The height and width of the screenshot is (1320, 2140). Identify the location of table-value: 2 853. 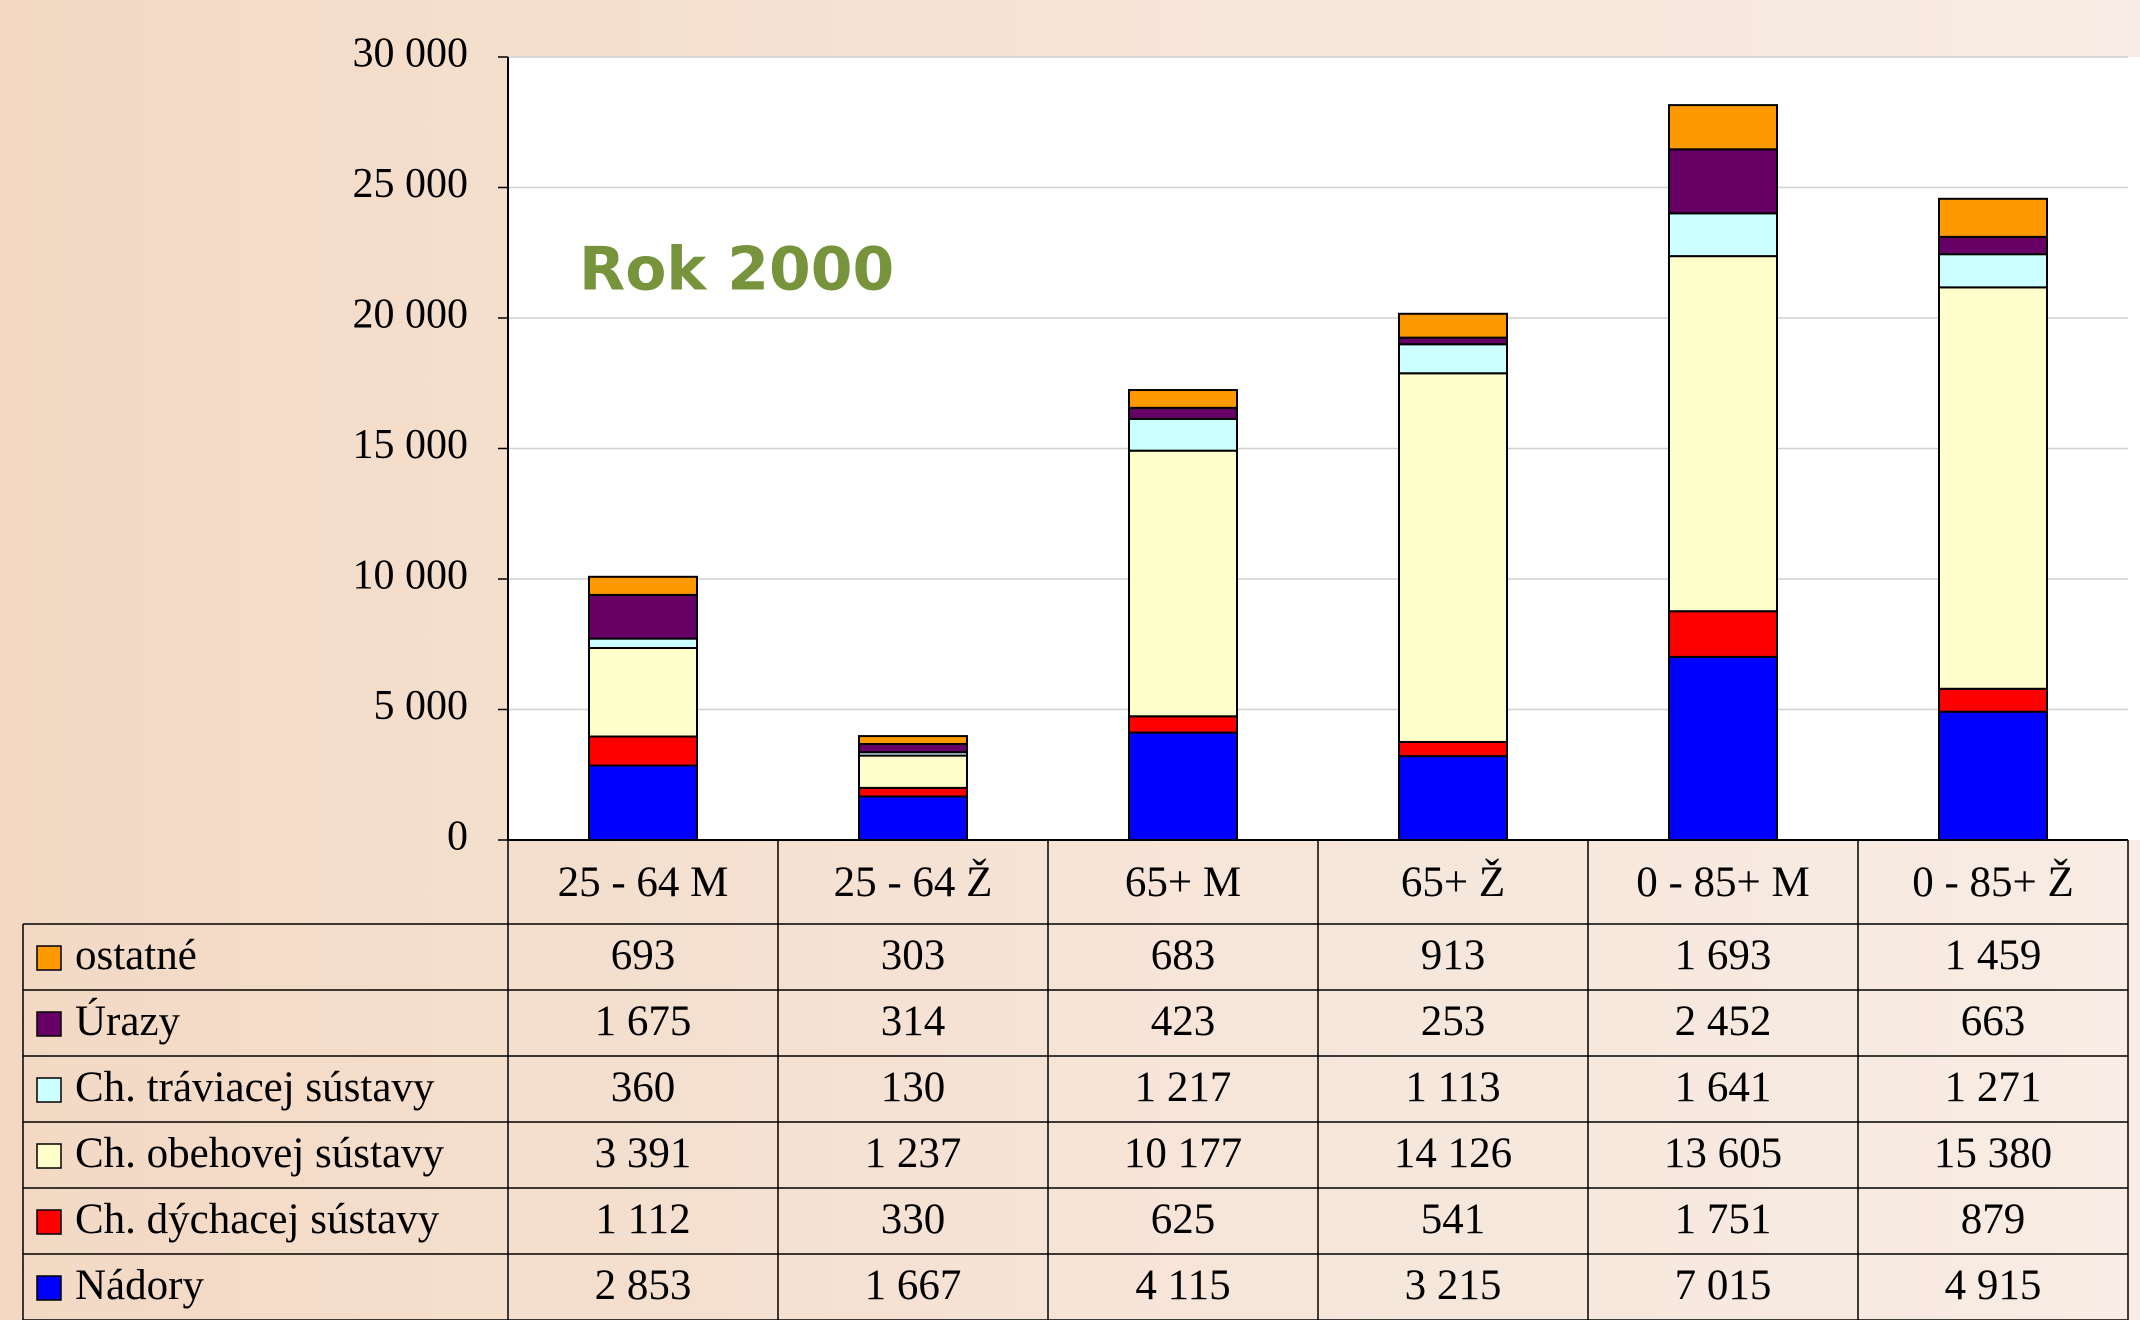
(643, 1285).